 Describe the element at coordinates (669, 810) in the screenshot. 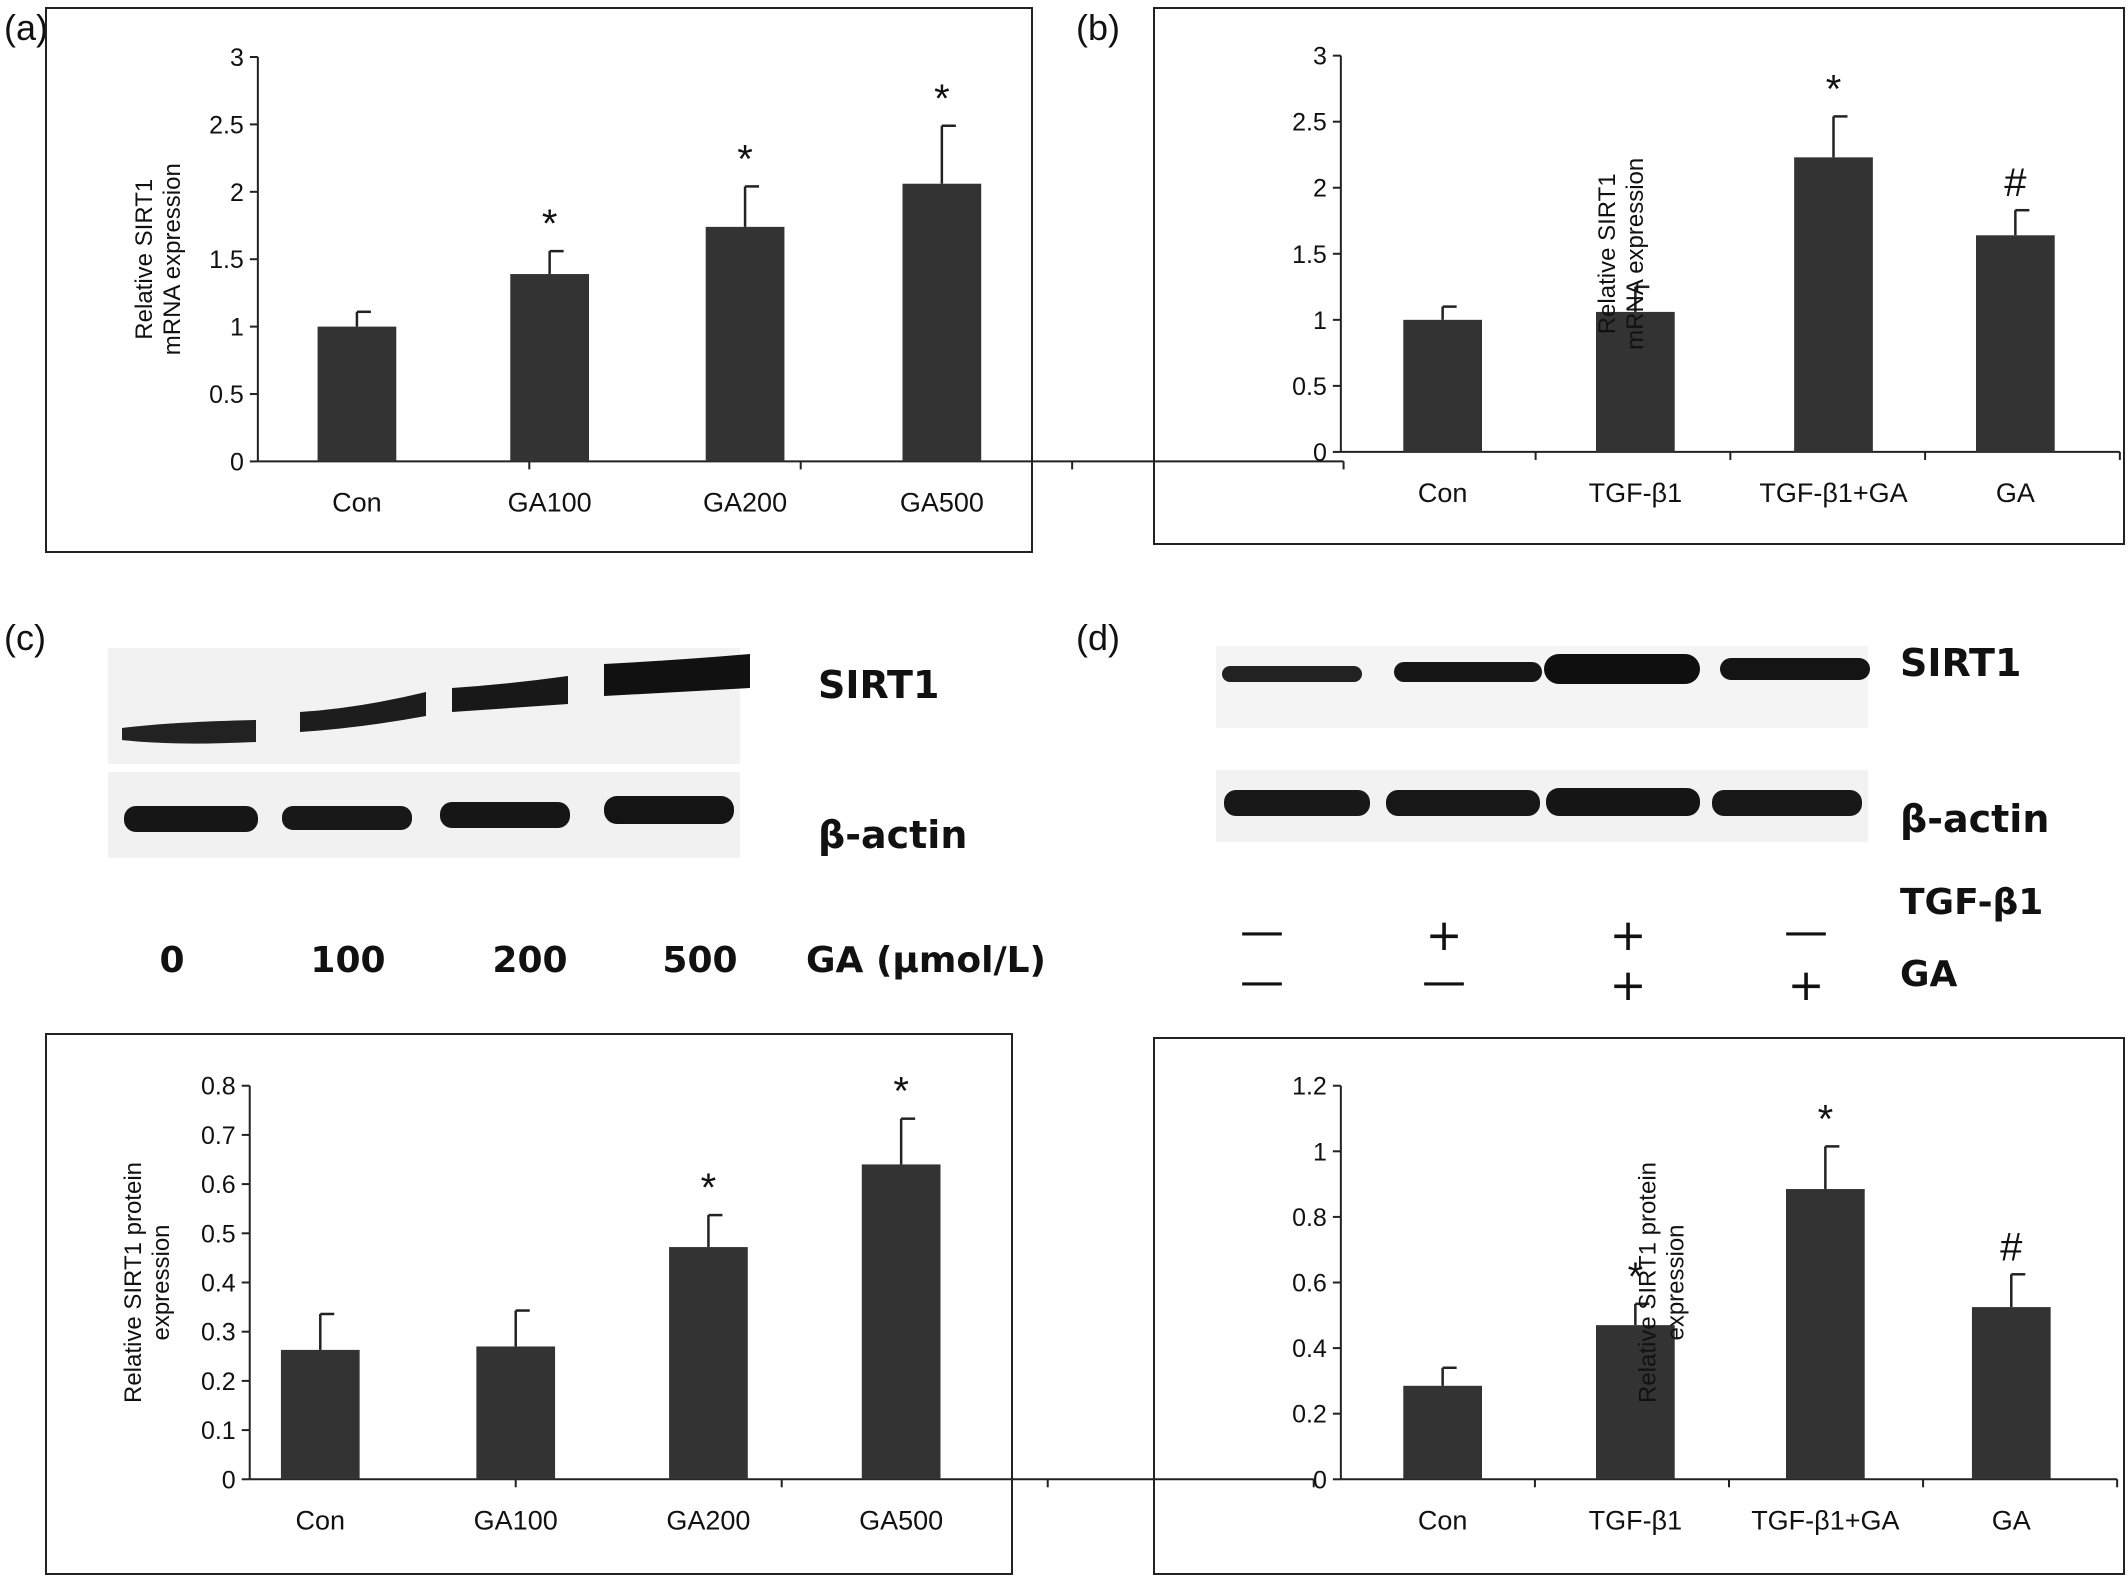

I see `blot-c-actin-band-lane4` at that location.